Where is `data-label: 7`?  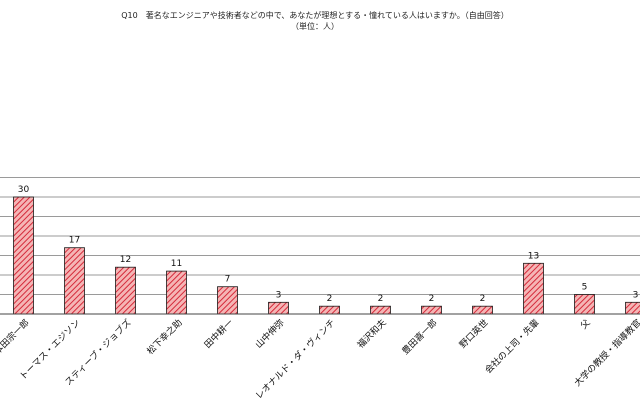
data-label: 7 is located at coordinates (228, 280).